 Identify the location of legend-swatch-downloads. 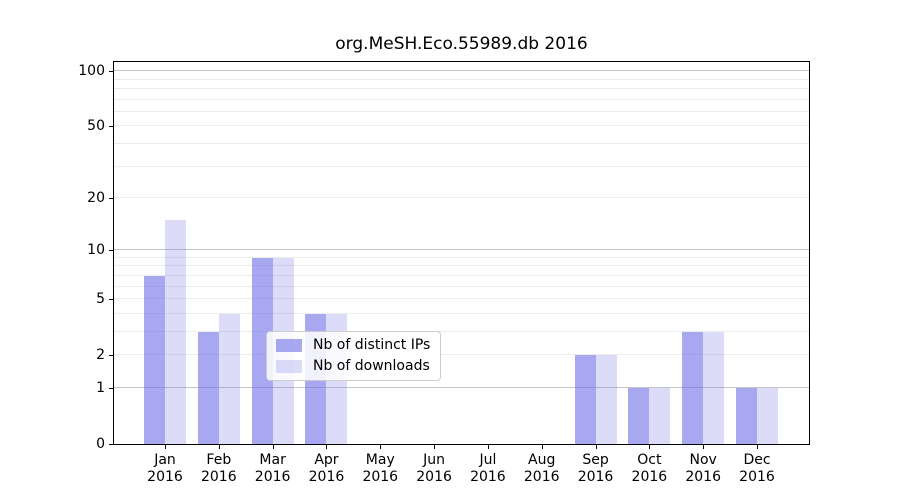
(289, 366).